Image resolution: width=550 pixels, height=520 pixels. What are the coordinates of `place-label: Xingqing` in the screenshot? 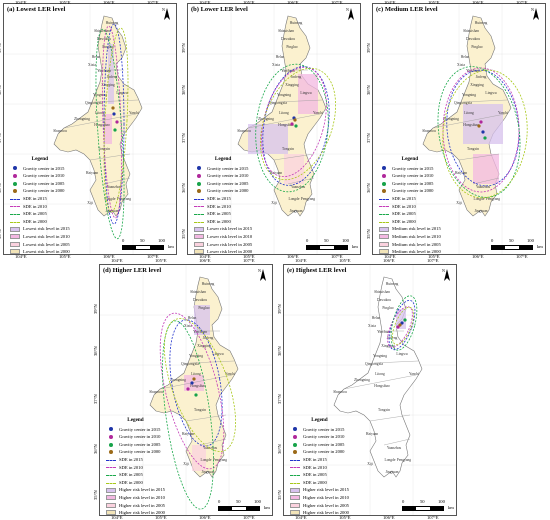 It's located at (292, 85).